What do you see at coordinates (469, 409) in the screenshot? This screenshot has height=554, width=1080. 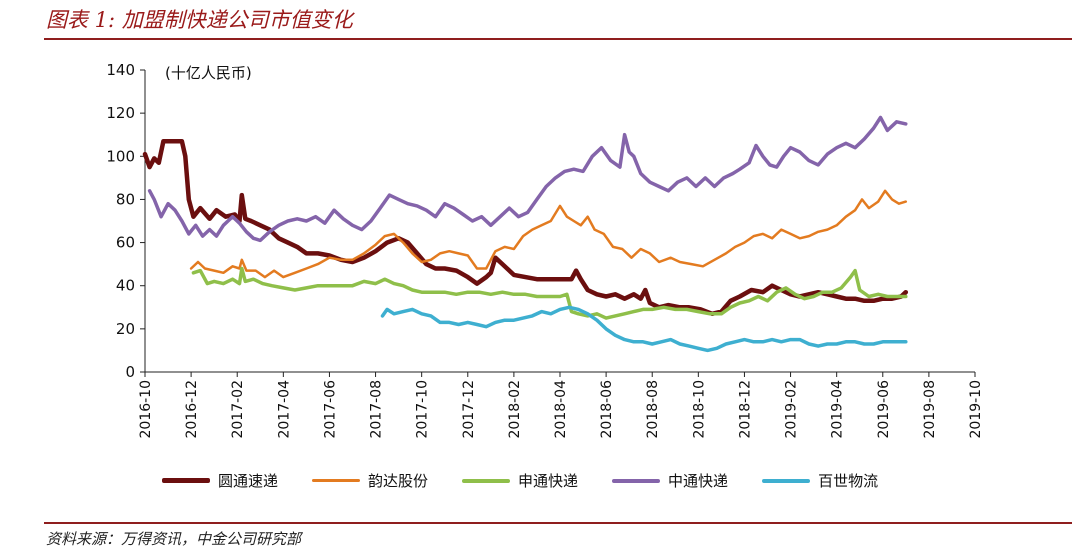 I see `x-tick-label: 2017-12` at bounding box center [469, 409].